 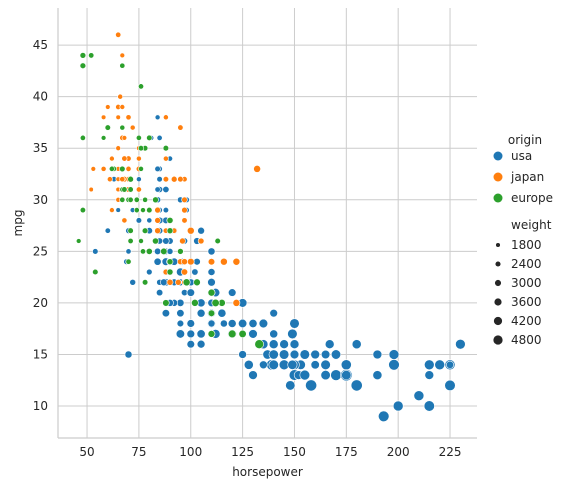 What do you see at coordinates (526, 340) in the screenshot?
I see `legend-size-label: 4800` at bounding box center [526, 340].